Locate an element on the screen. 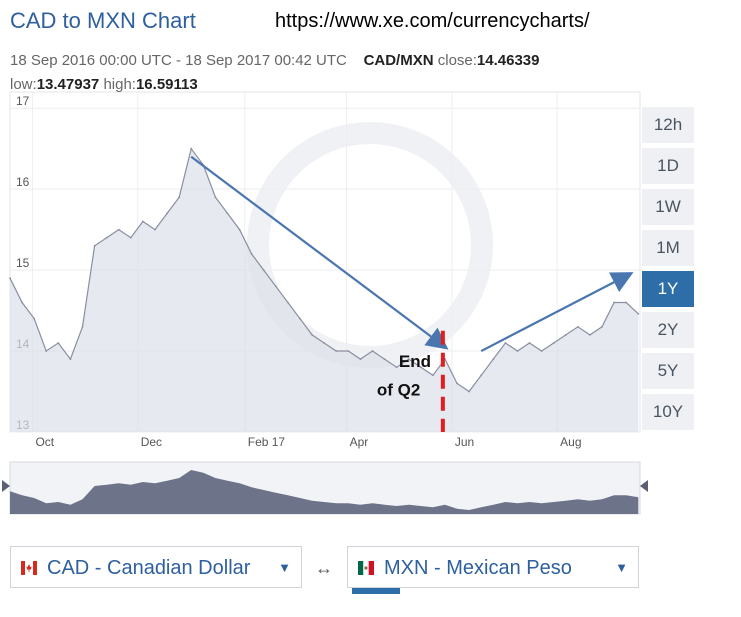 The height and width of the screenshot is (617, 741). range-button-12h: 12h is located at coordinates (668, 125).